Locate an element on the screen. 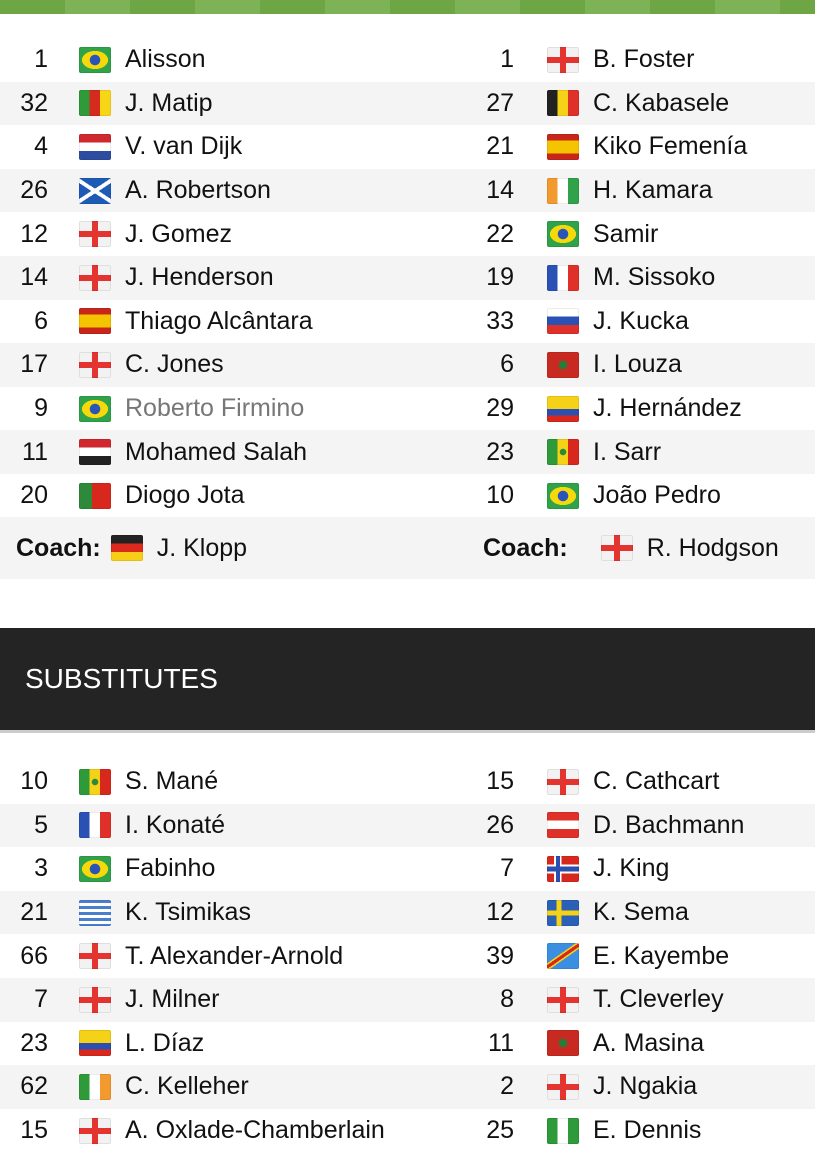 Image resolution: width=815 pixels, height=1165 pixels. player-name: J. Kucka is located at coordinates (641, 320).